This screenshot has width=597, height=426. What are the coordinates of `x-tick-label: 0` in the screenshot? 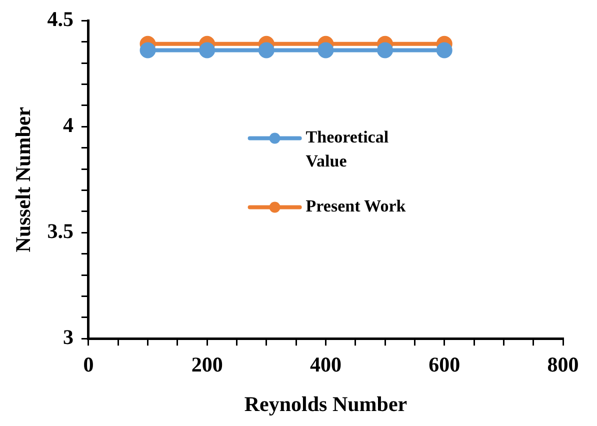 It's located at (88, 364).